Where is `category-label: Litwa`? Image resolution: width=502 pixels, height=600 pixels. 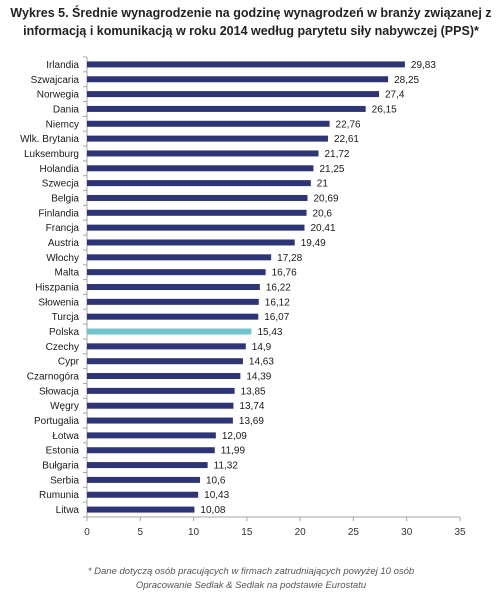 category-label: Litwa is located at coordinates (68, 510).